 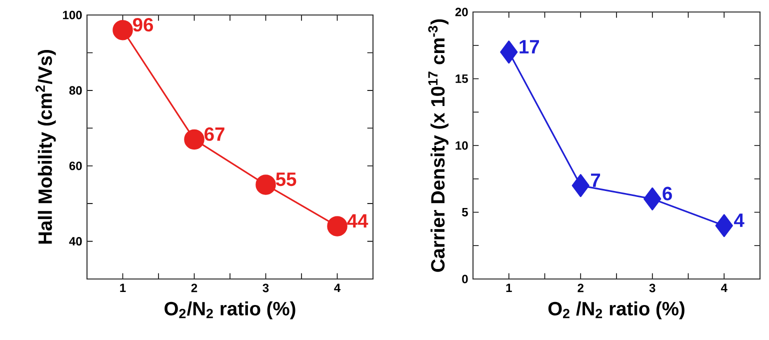 I want to click on data-label: 67, so click(x=214, y=134).